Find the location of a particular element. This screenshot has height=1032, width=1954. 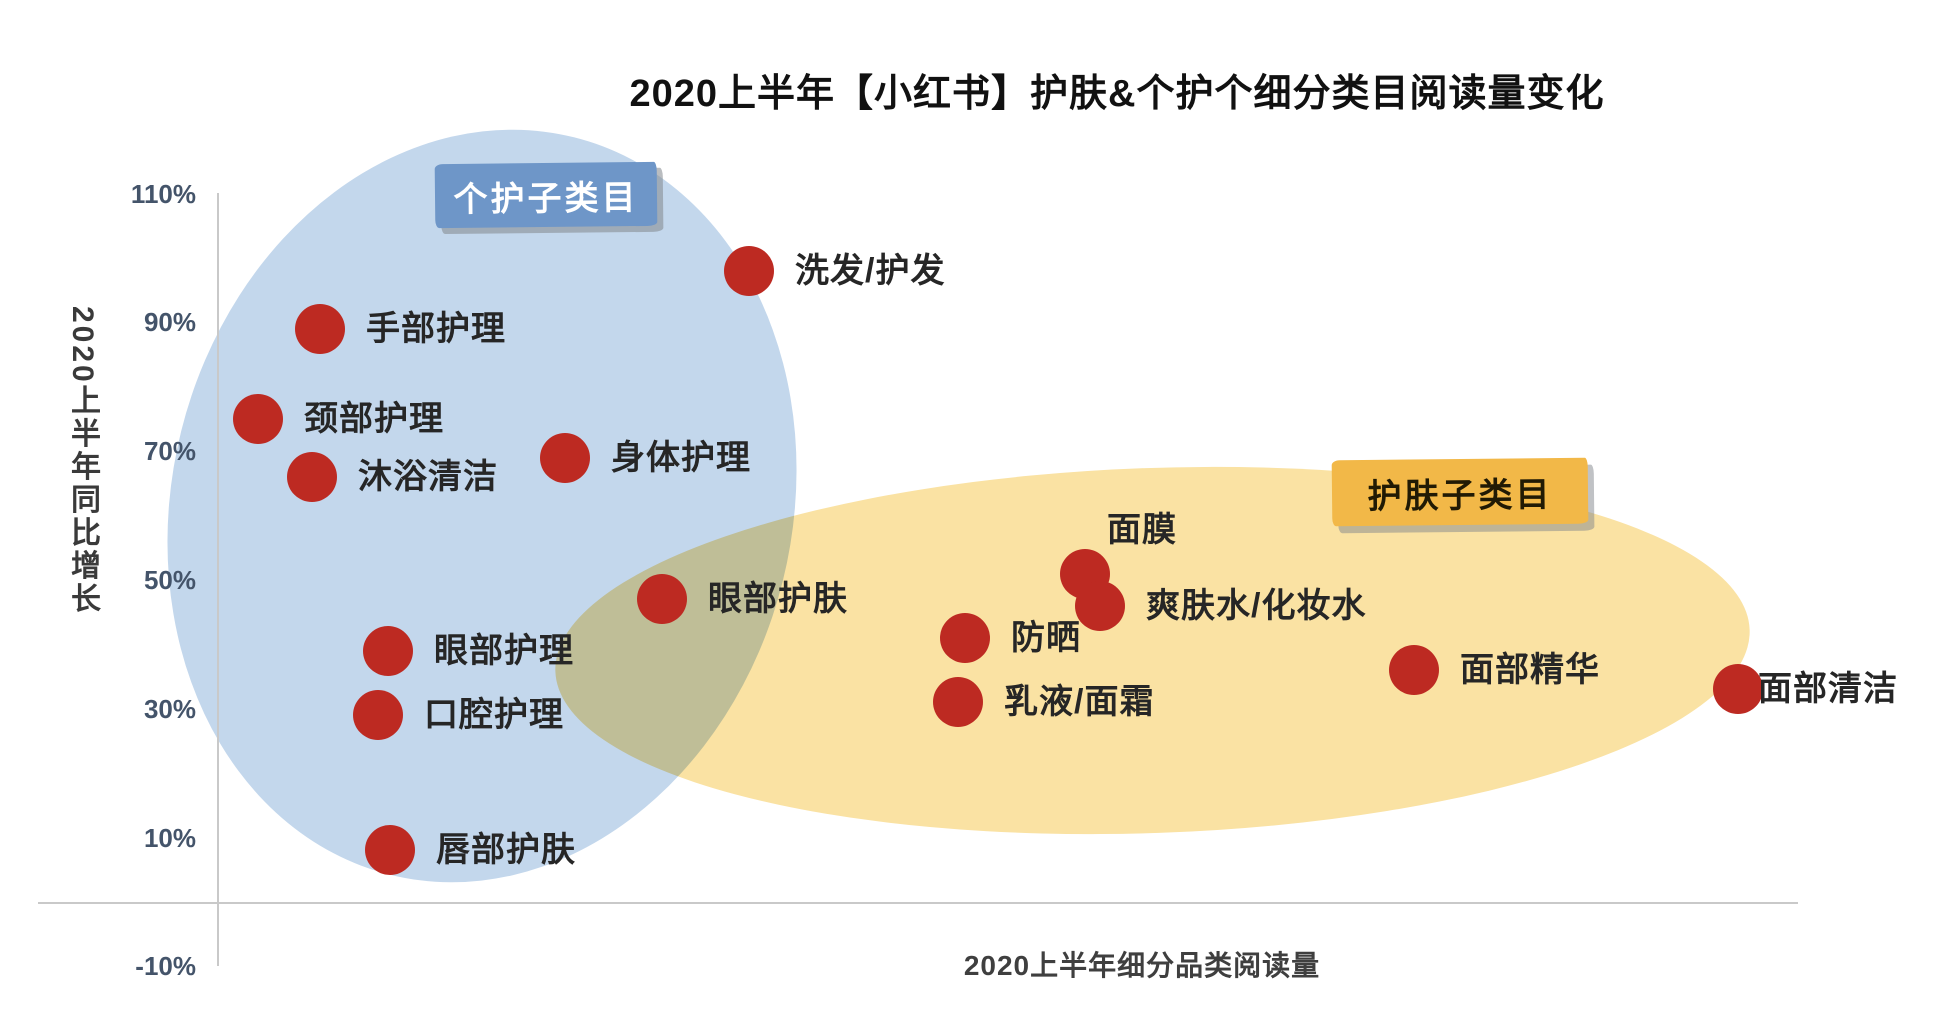

y-tick-label: -10% is located at coordinates (165, 966).